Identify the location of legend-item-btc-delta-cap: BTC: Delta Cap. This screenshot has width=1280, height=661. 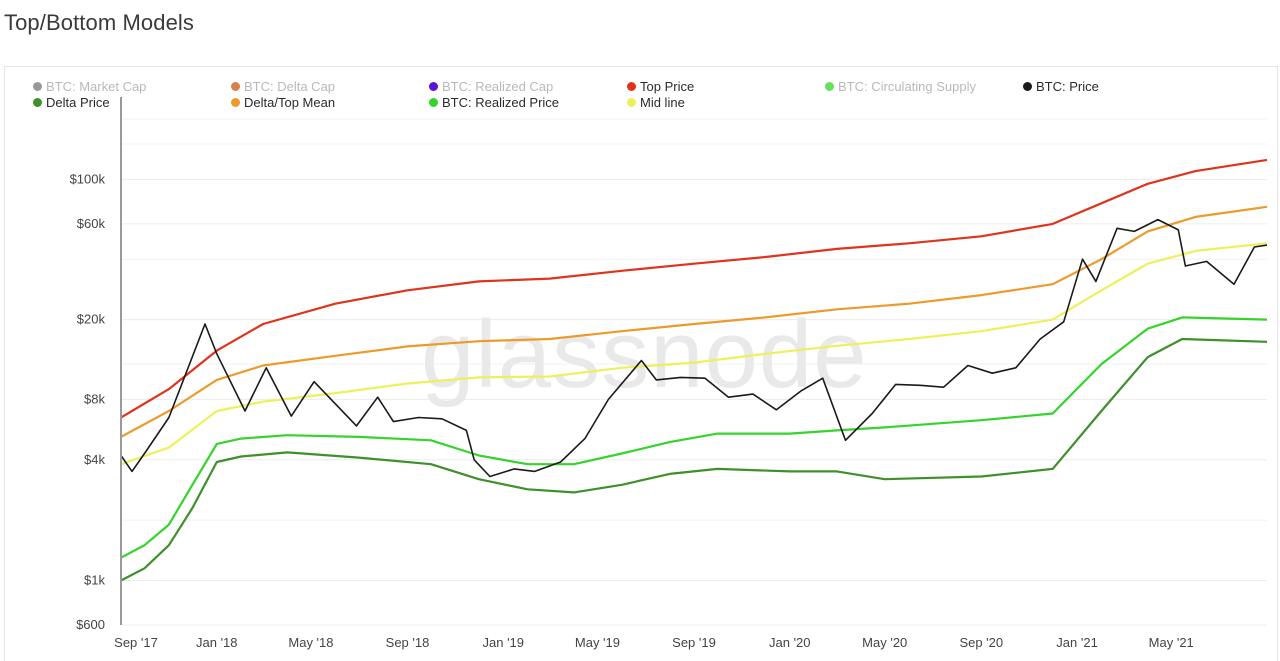
(283, 86).